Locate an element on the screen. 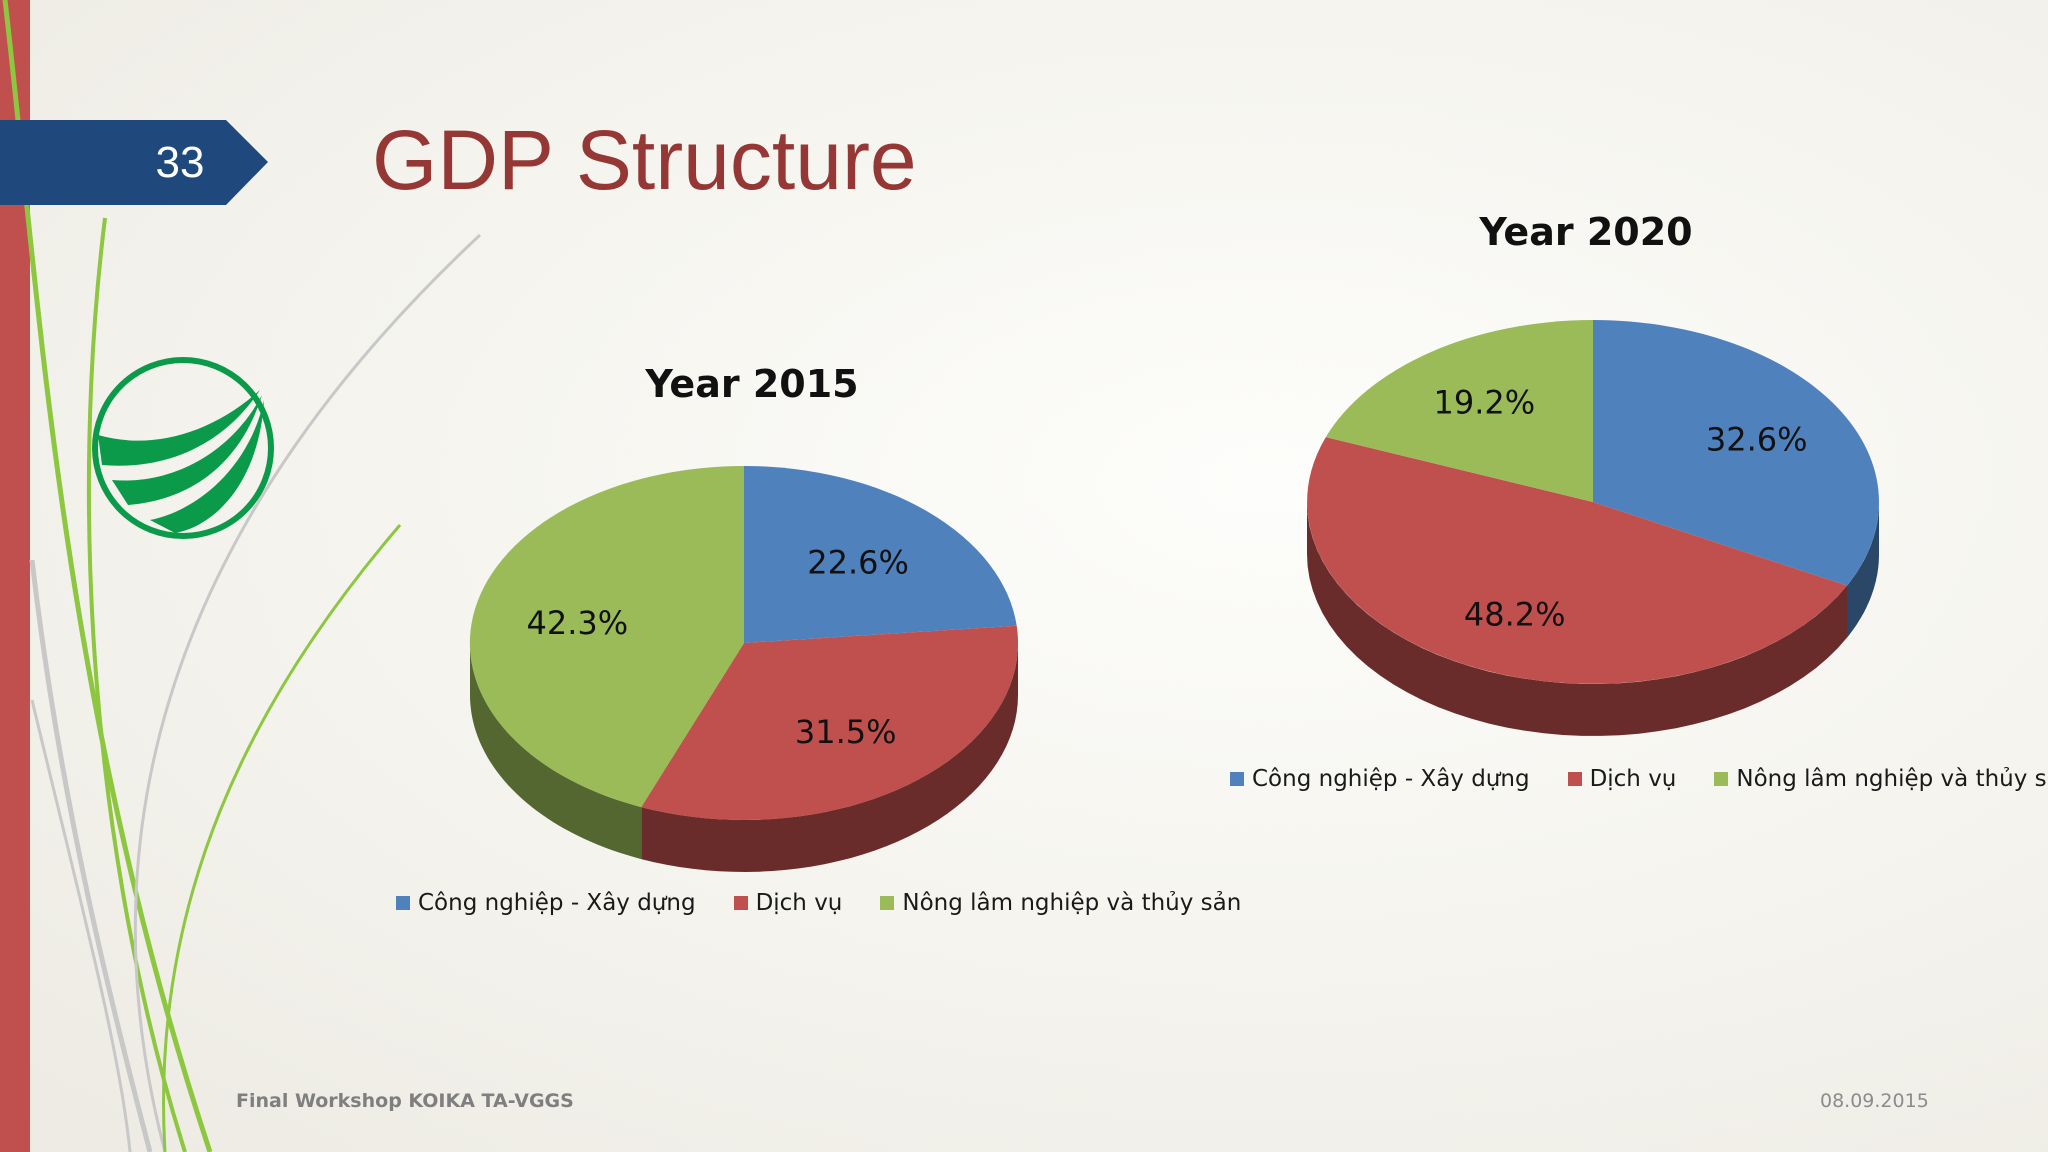  chart-2015-title: Year 2015 is located at coordinates (752, 384).